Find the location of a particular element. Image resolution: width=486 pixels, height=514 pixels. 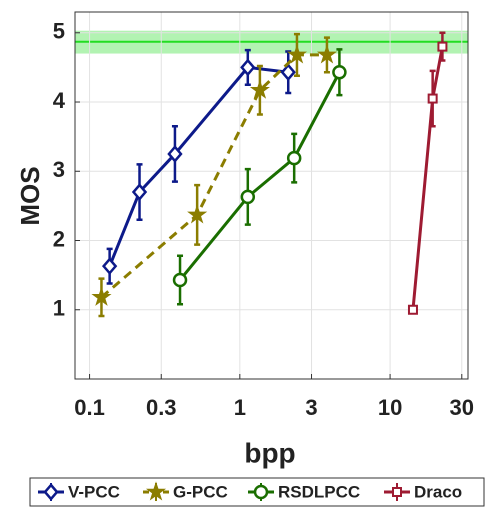

x-tick-label: 10 is located at coordinates (390, 407).